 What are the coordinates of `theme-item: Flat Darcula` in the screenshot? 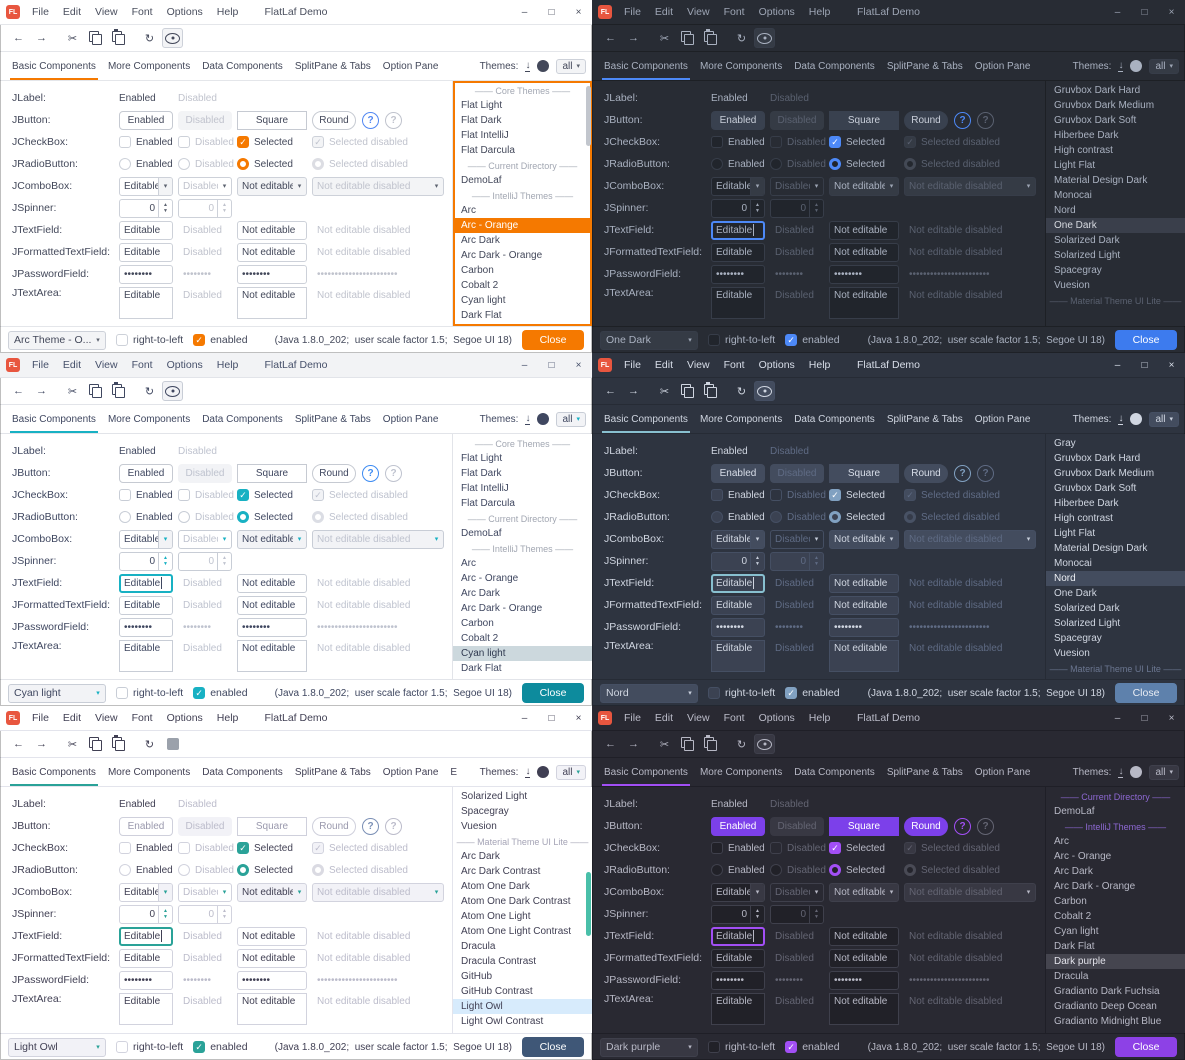 It's located at (488, 503).